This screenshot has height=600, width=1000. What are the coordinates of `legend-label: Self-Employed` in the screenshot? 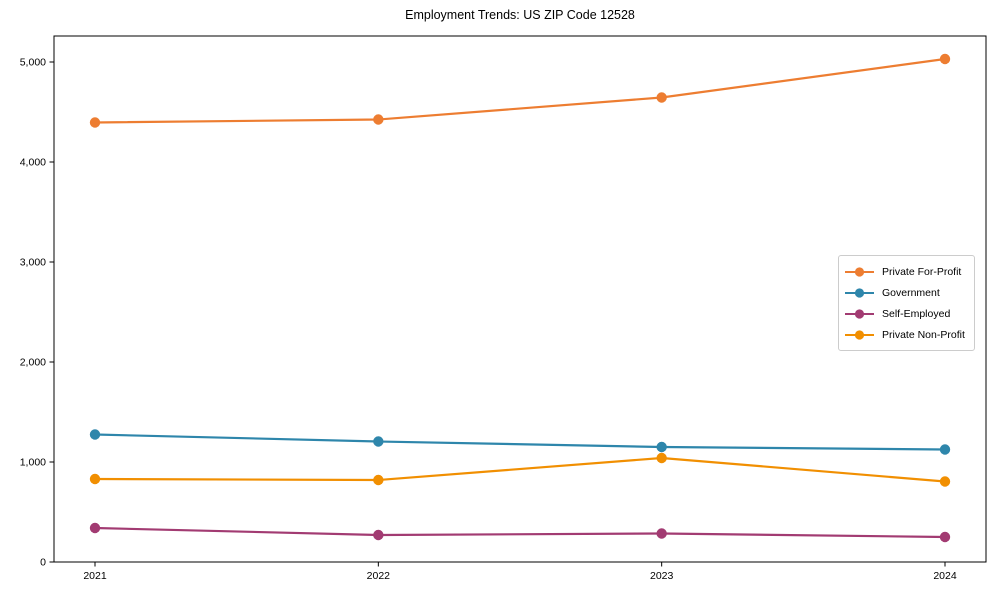 It's located at (916, 313).